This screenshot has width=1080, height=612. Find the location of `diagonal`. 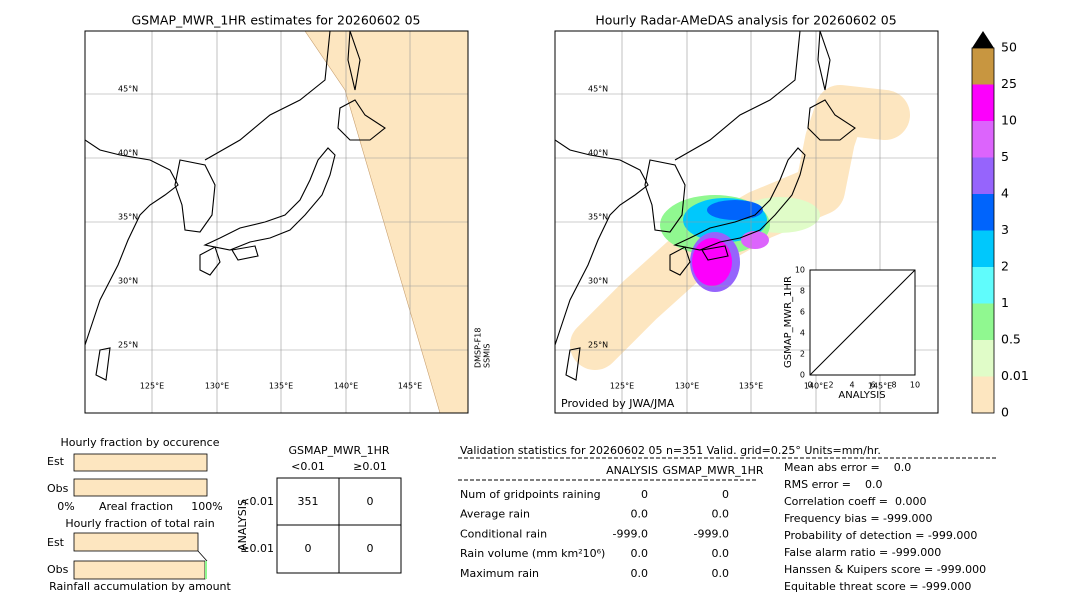

diagonal is located at coordinates (862, 322).